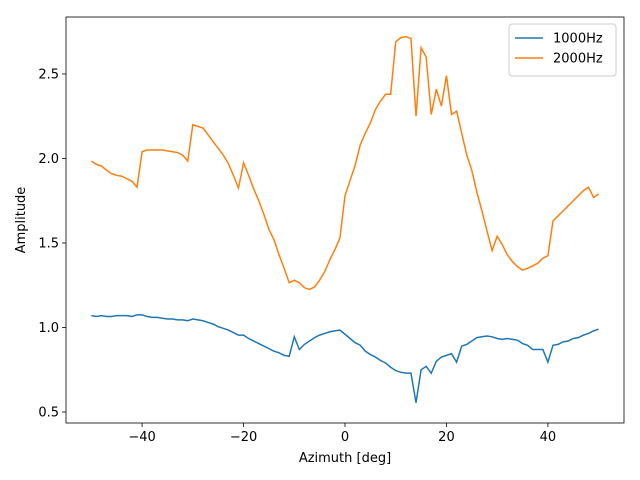 The image size is (640, 480). Describe the element at coordinates (562, 50) in the screenshot. I see `legend-box` at that location.